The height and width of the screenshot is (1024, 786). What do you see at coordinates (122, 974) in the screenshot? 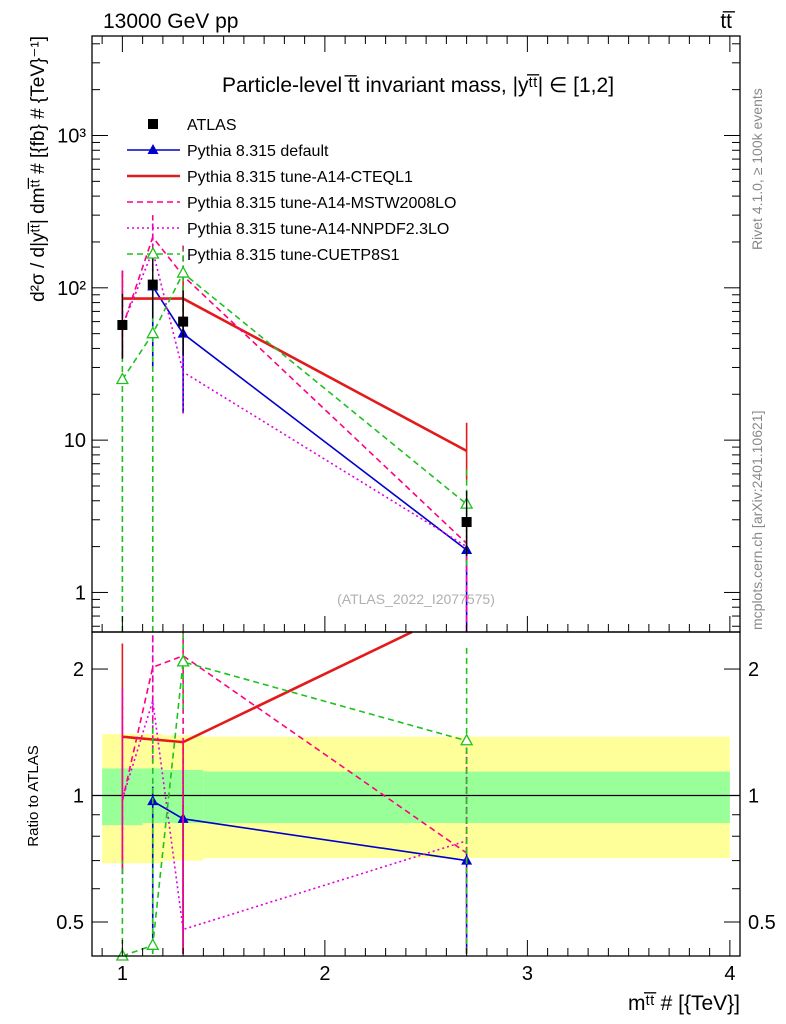
I see `tick-label-x: 1` at bounding box center [122, 974].